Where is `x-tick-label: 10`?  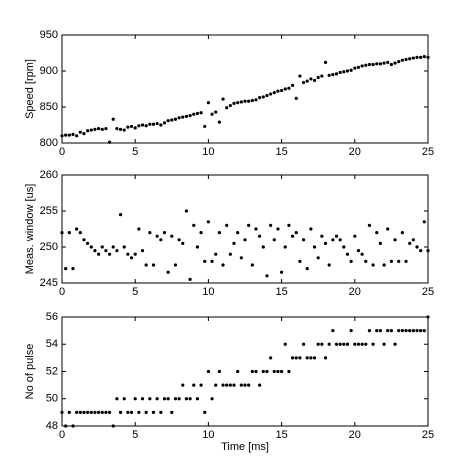
x-tick-label: 10 is located at coordinates (208, 435).